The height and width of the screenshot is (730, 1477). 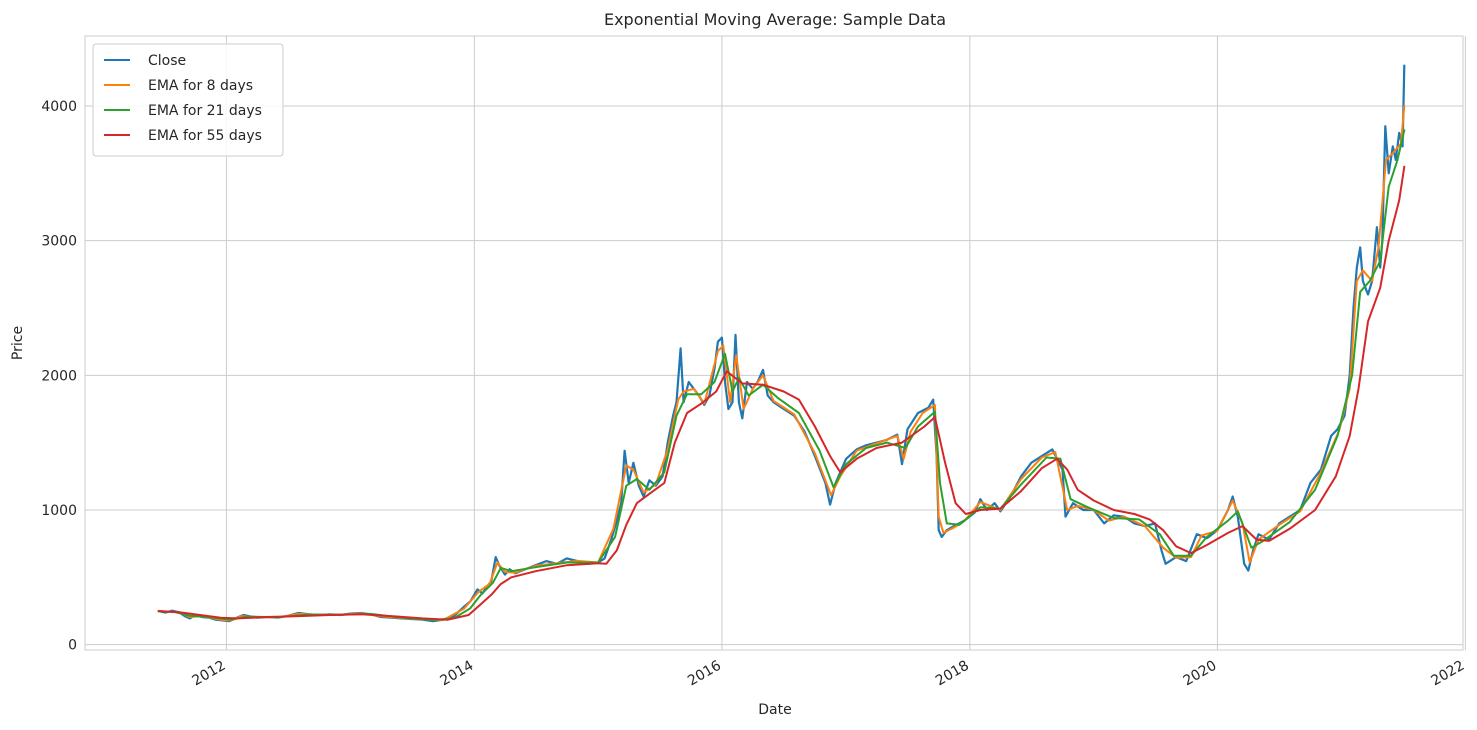 I want to click on legend-label-1: Close, so click(x=167, y=61).